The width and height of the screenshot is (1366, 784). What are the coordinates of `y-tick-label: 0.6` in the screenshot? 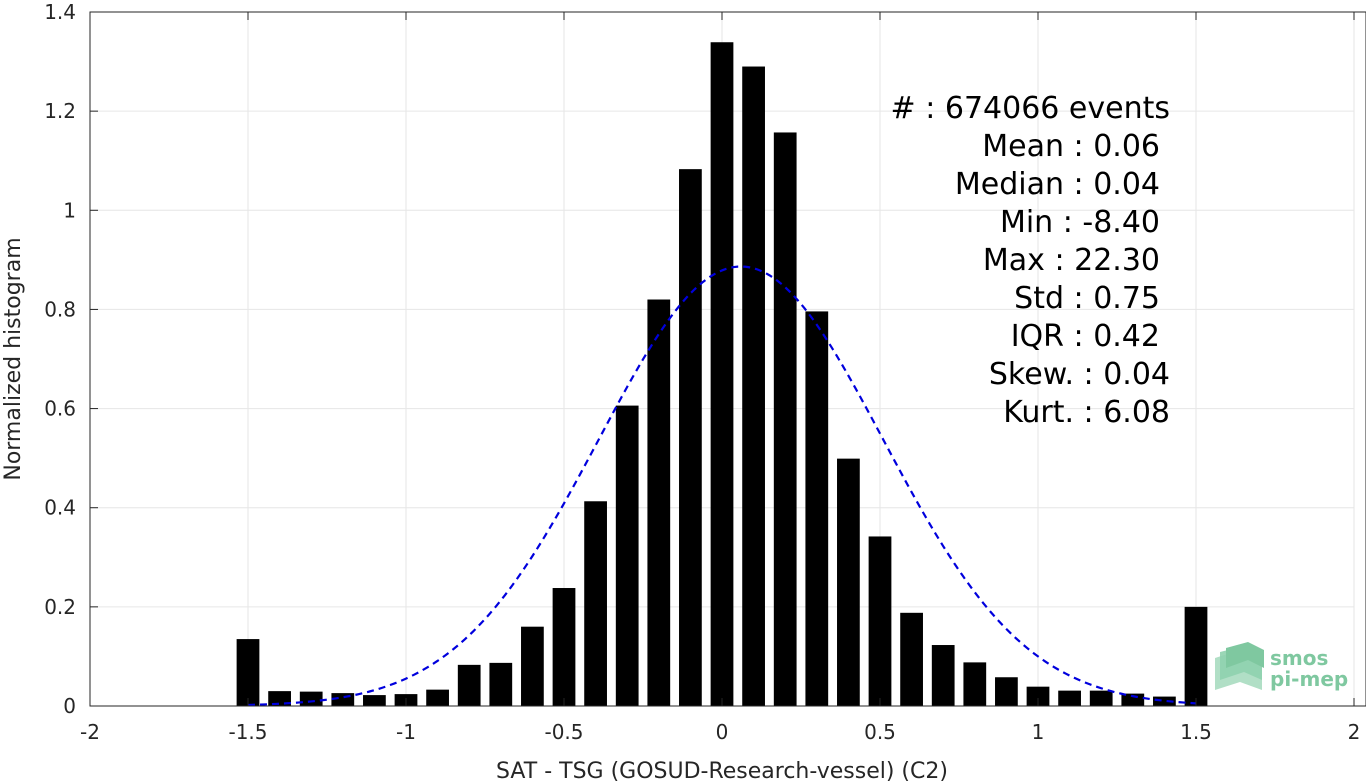 It's located at (60, 409).